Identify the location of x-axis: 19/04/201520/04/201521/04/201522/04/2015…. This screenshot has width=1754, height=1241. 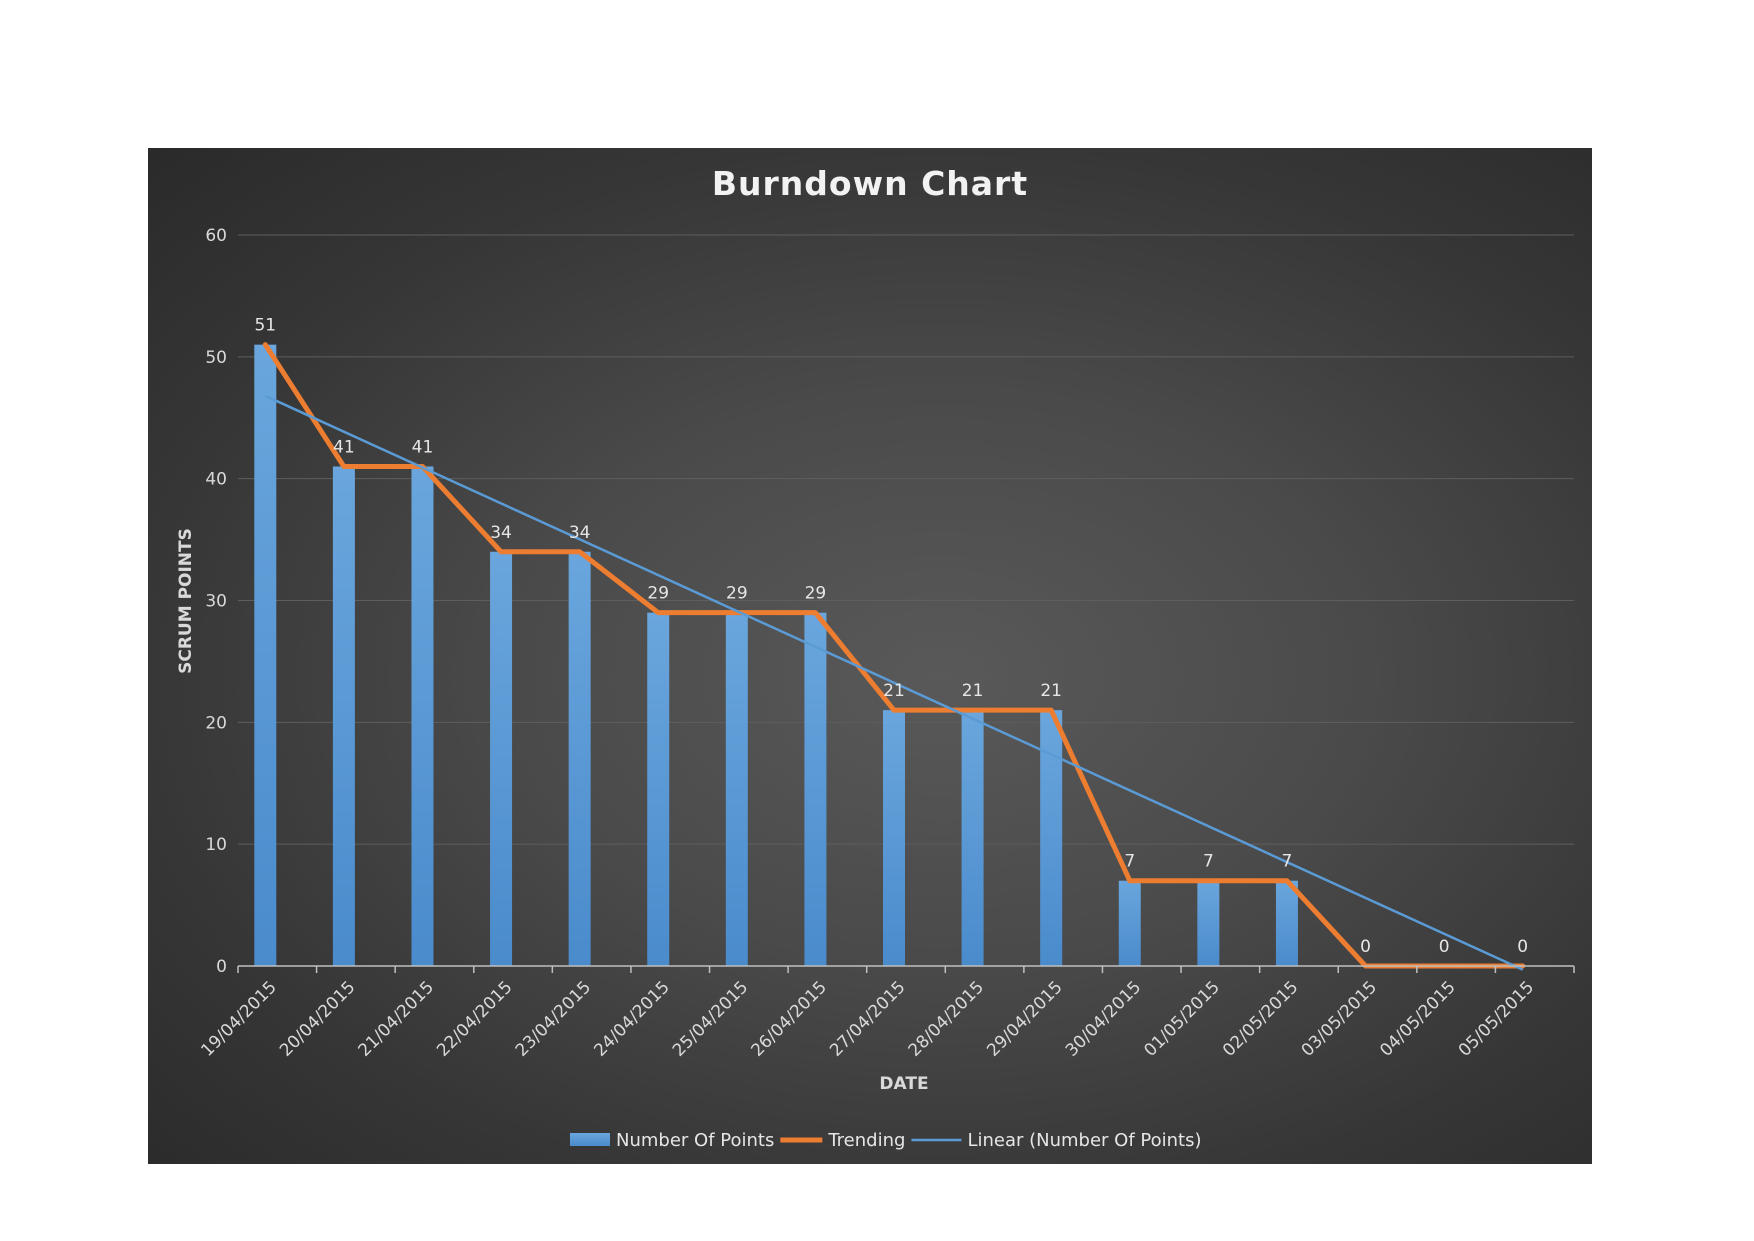
(886, 1013).